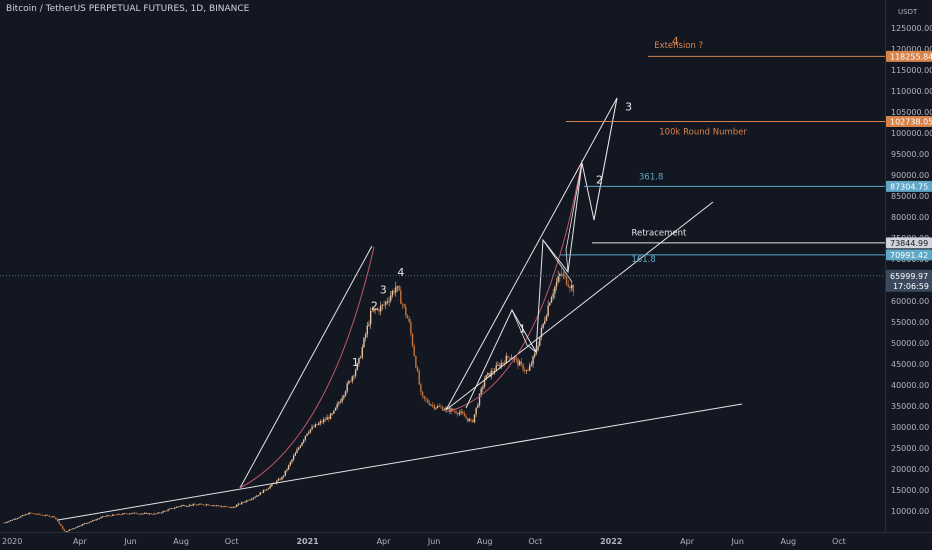 The height and width of the screenshot is (550, 932). I want to click on wave-label: 1, so click(522, 329).